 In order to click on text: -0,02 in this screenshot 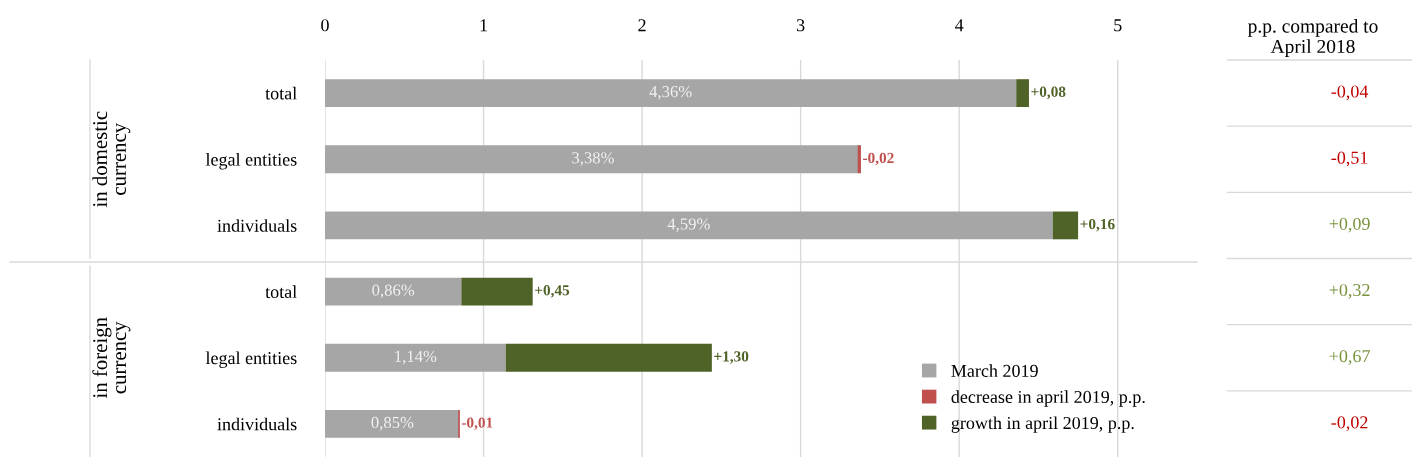, I will do `click(1349, 424)`.